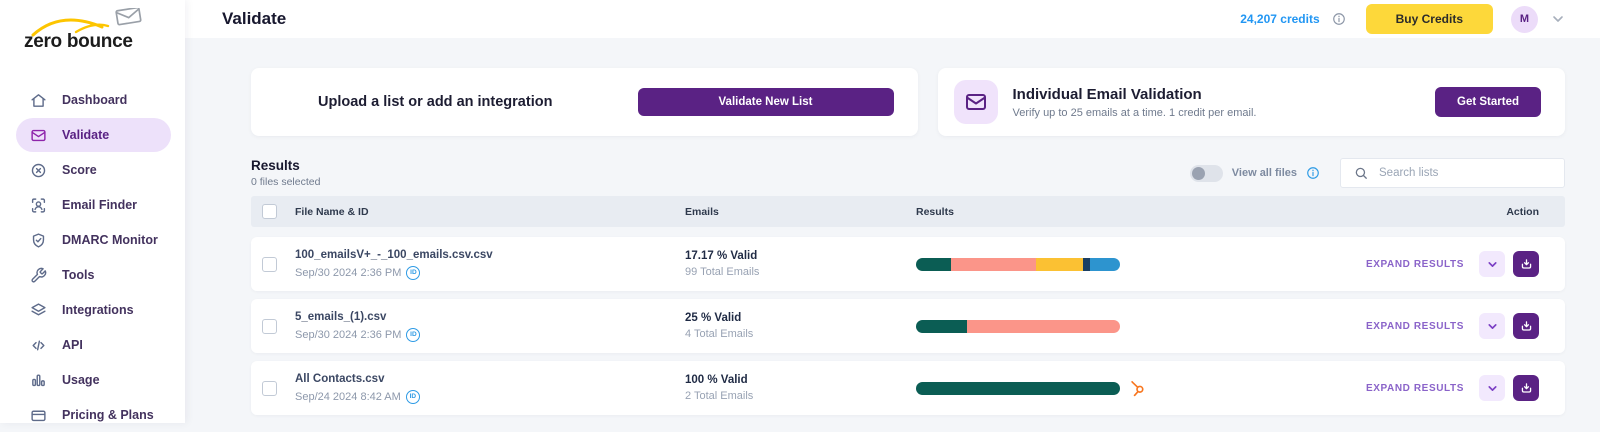  Describe the element at coordinates (92, 26) in the screenshot. I see `zerobounce-logo: zero bounce` at that location.